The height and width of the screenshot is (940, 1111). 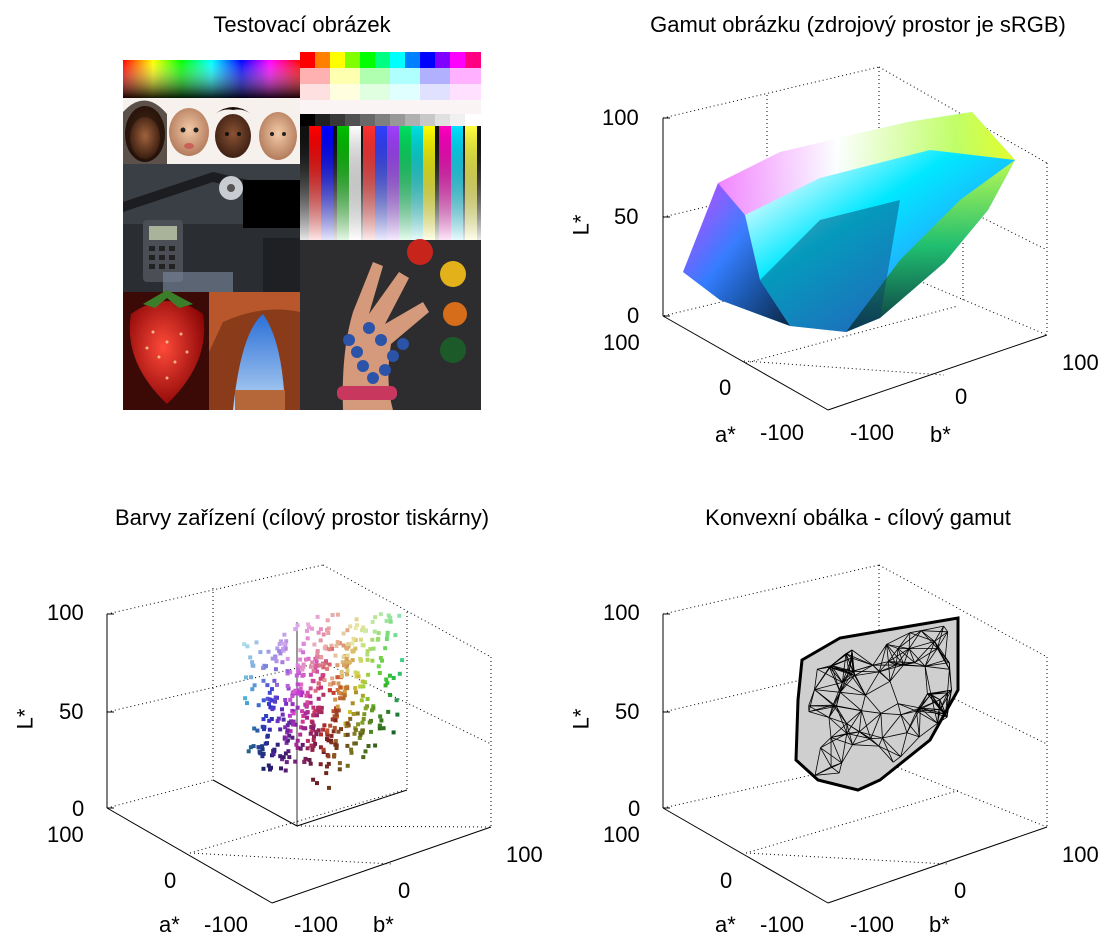 I want to click on test-image, so click(x=302, y=231).